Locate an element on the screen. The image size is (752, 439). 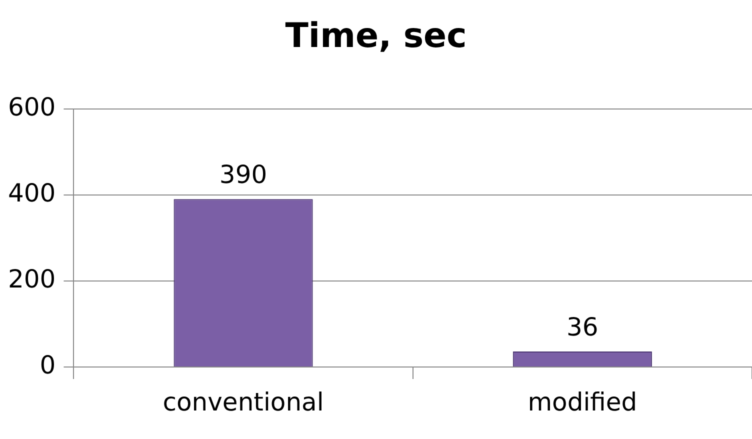
x-tick-label: modified is located at coordinates (583, 402).